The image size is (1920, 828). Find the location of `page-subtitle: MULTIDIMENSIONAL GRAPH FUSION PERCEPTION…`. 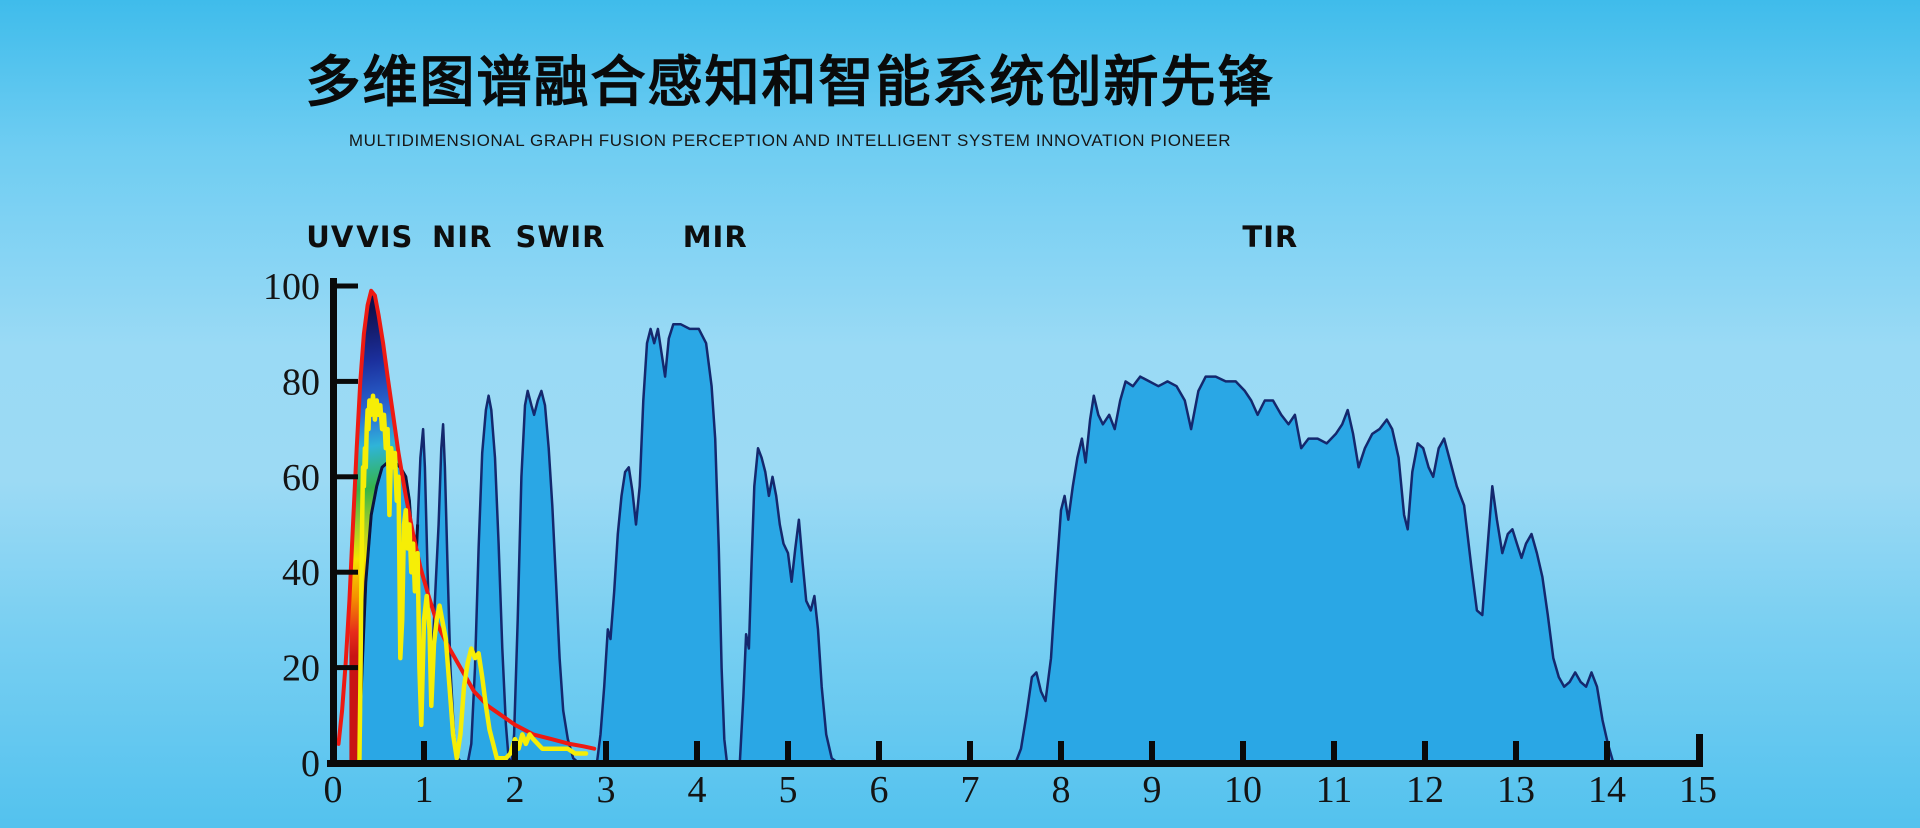

page-subtitle: MULTIDIMENSIONAL GRAPH FUSION PERCEPTION… is located at coordinates (790, 140).